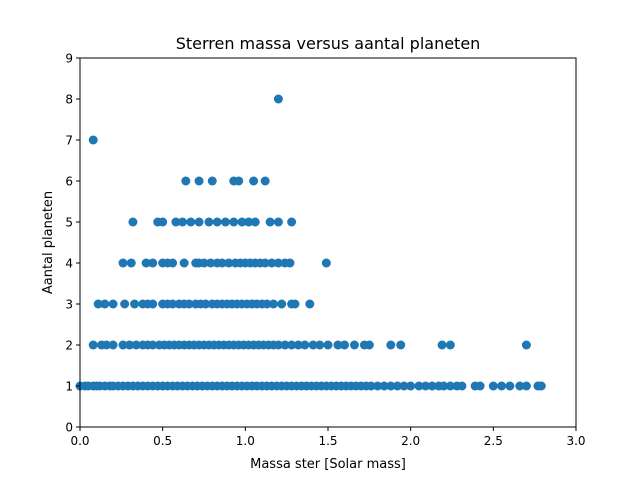  I want to click on x-tick-label: 0.5, so click(162, 441).